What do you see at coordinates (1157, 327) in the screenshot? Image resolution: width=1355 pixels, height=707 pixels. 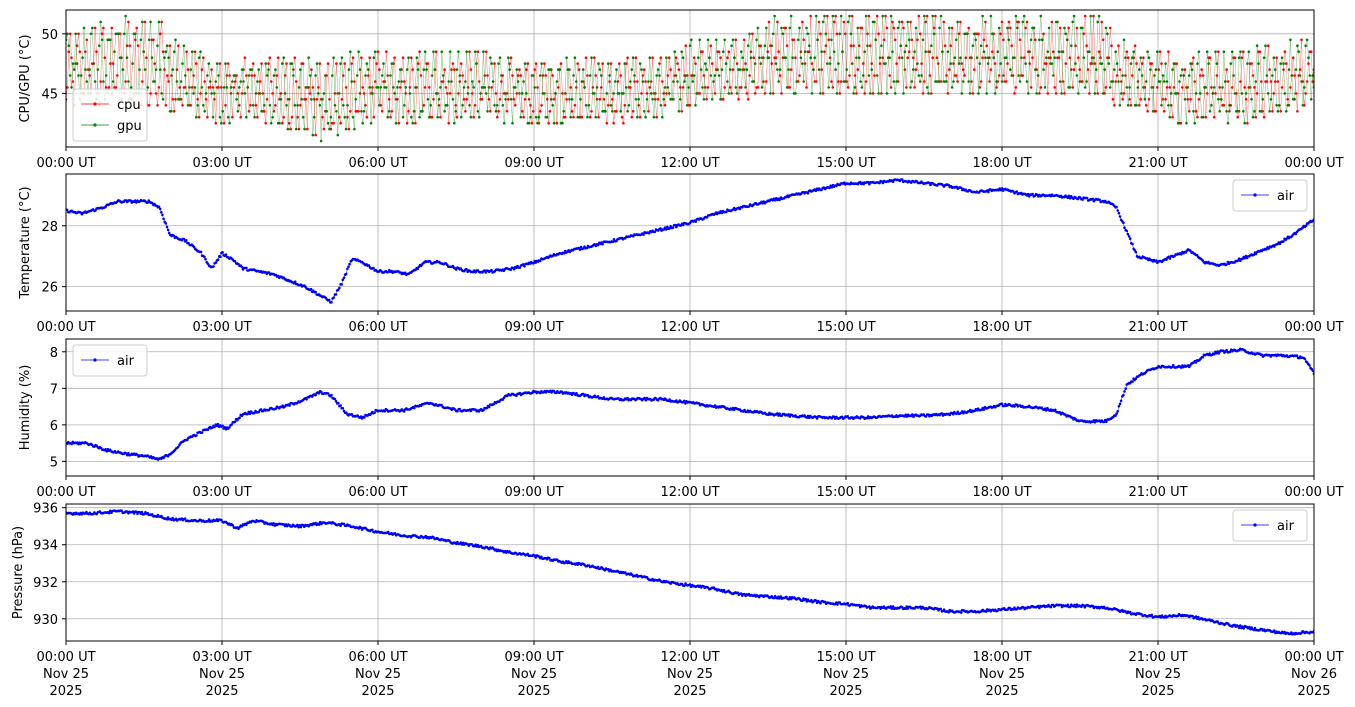 I see `x-tick-label-line: 21:00 UT` at bounding box center [1157, 327].